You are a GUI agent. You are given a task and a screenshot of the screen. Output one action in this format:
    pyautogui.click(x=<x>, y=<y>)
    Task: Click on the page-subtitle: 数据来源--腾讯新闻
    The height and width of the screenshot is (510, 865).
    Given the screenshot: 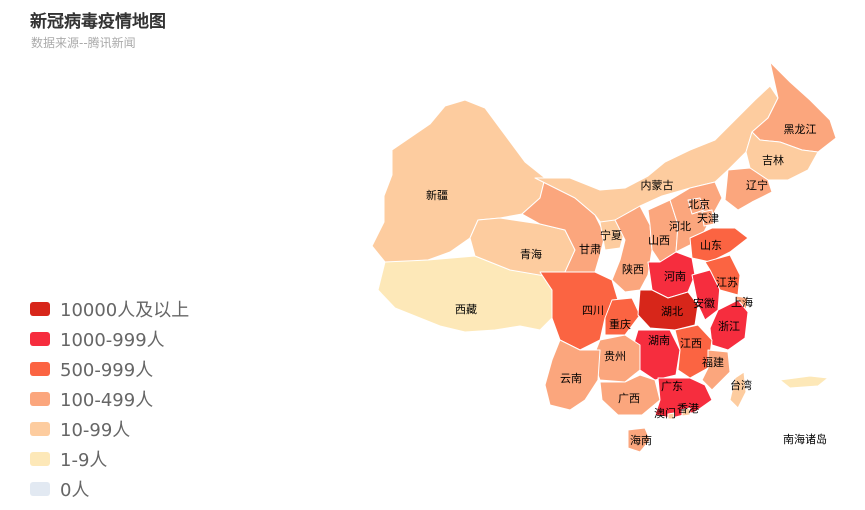 What is the action you would take?
    pyautogui.click(x=83, y=43)
    